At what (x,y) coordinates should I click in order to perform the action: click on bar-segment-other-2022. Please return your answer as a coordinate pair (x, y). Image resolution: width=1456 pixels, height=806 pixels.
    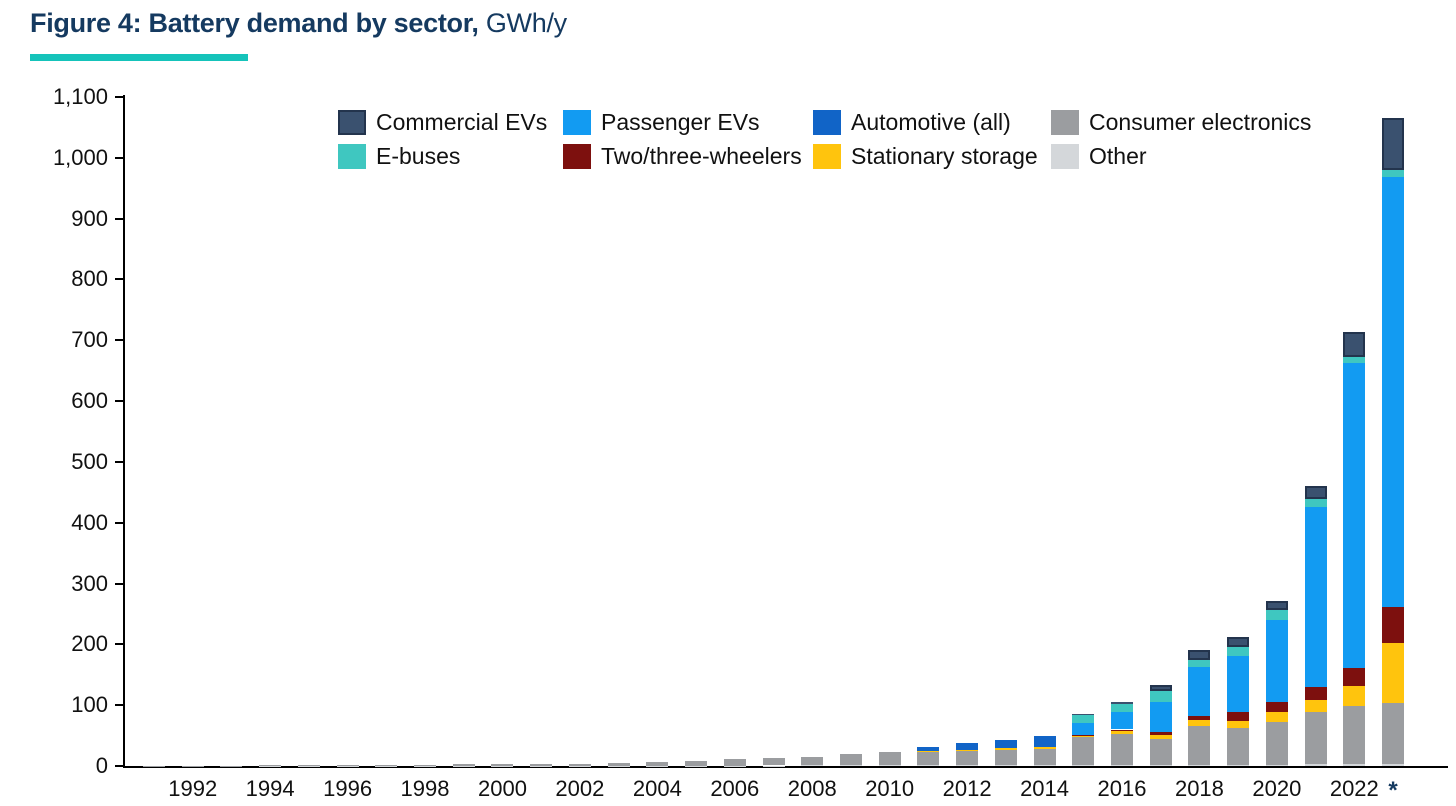
    Looking at the image, I should click on (1354, 765).